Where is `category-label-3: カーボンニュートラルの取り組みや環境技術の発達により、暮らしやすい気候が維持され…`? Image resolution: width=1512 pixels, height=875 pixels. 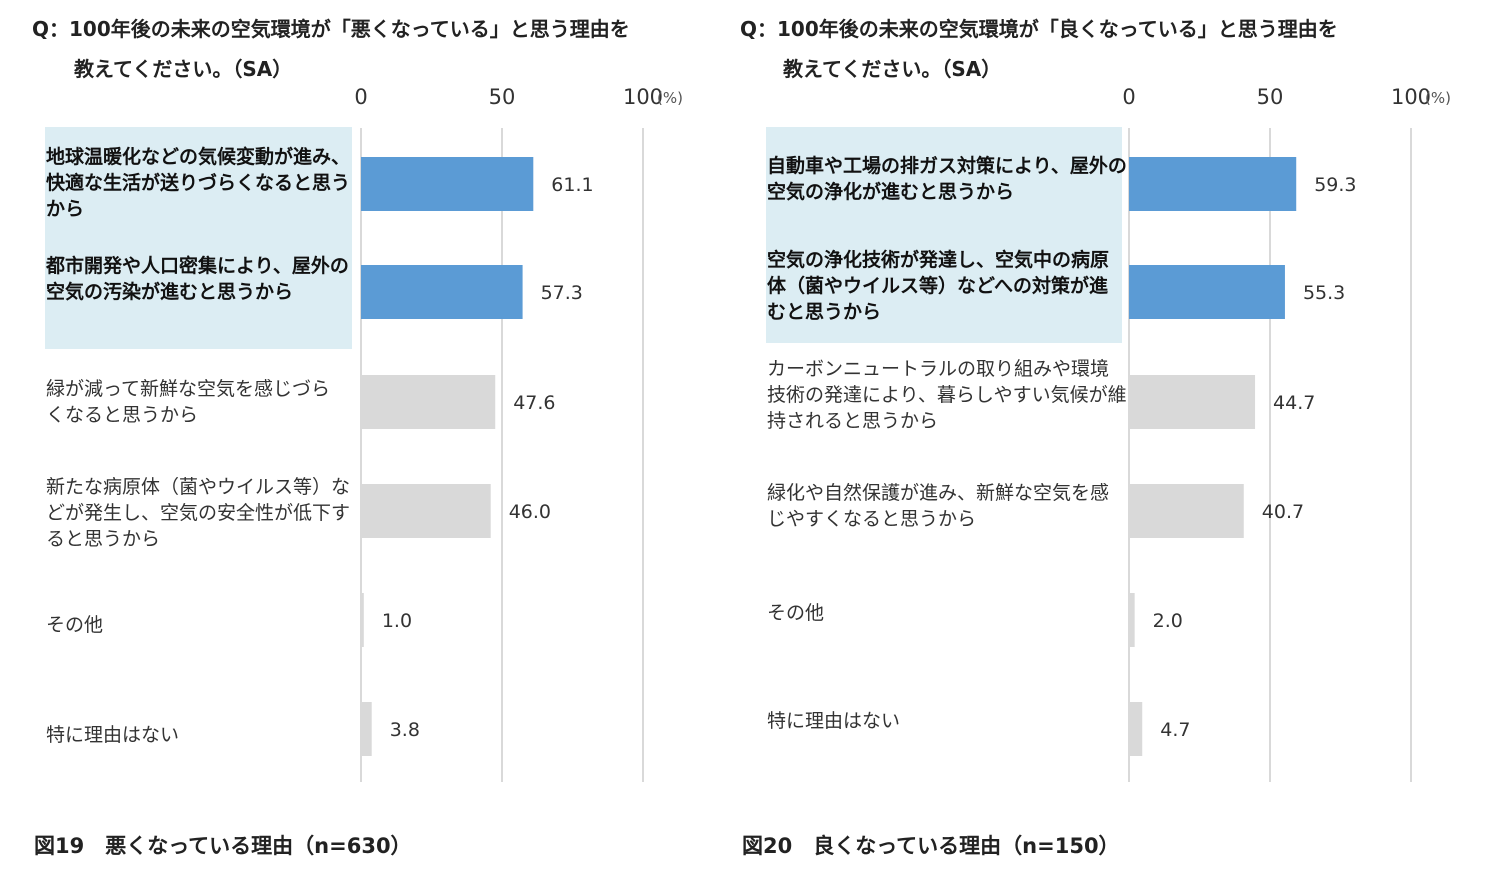 category-label-3: カーボンニュートラルの取り組みや環境技術の発達により、暮らしやすい気候が維持され… is located at coordinates (947, 395).